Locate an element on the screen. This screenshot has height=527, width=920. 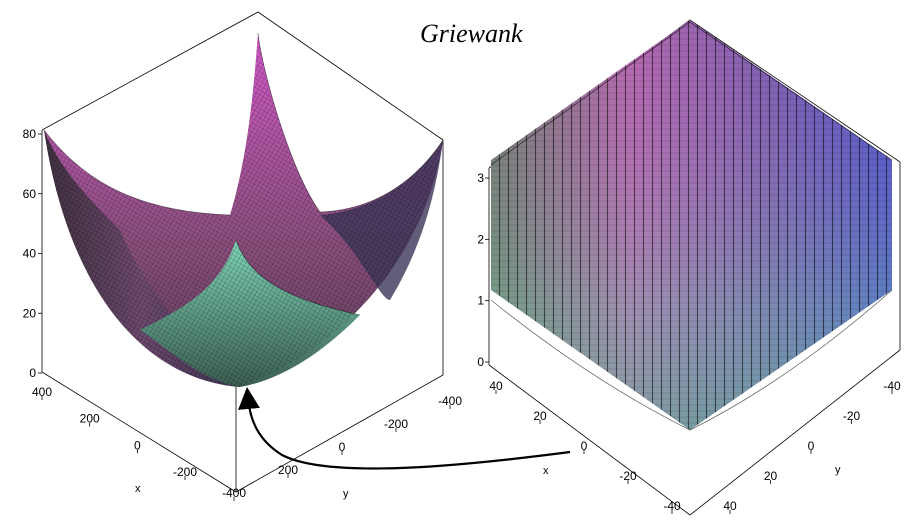
left-z-axis-ticks: 0 20 40 60 80 is located at coordinates (32, 253).